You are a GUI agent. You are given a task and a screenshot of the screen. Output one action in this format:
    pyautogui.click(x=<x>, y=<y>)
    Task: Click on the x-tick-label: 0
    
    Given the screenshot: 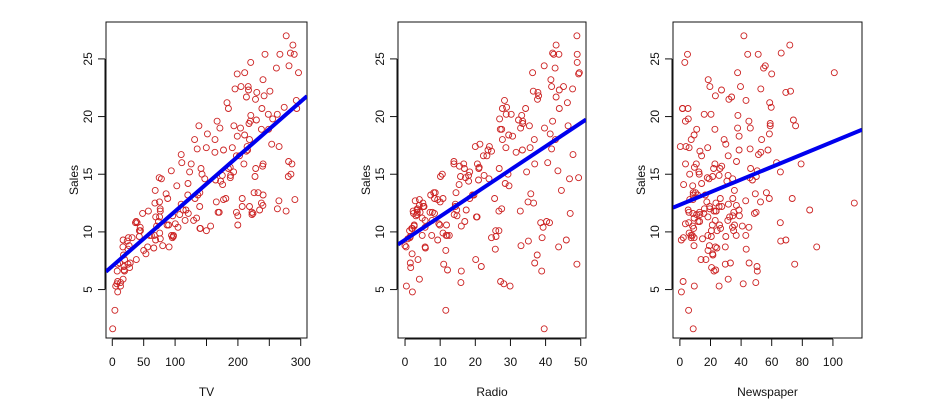 What is the action you would take?
    pyautogui.click(x=112, y=362)
    